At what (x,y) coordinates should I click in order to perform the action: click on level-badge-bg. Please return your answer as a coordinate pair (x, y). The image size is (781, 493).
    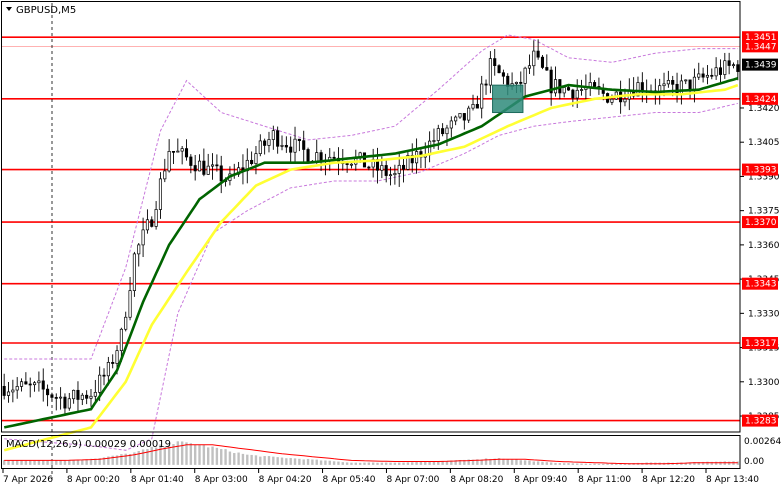
    Looking at the image, I should click on (760, 420).